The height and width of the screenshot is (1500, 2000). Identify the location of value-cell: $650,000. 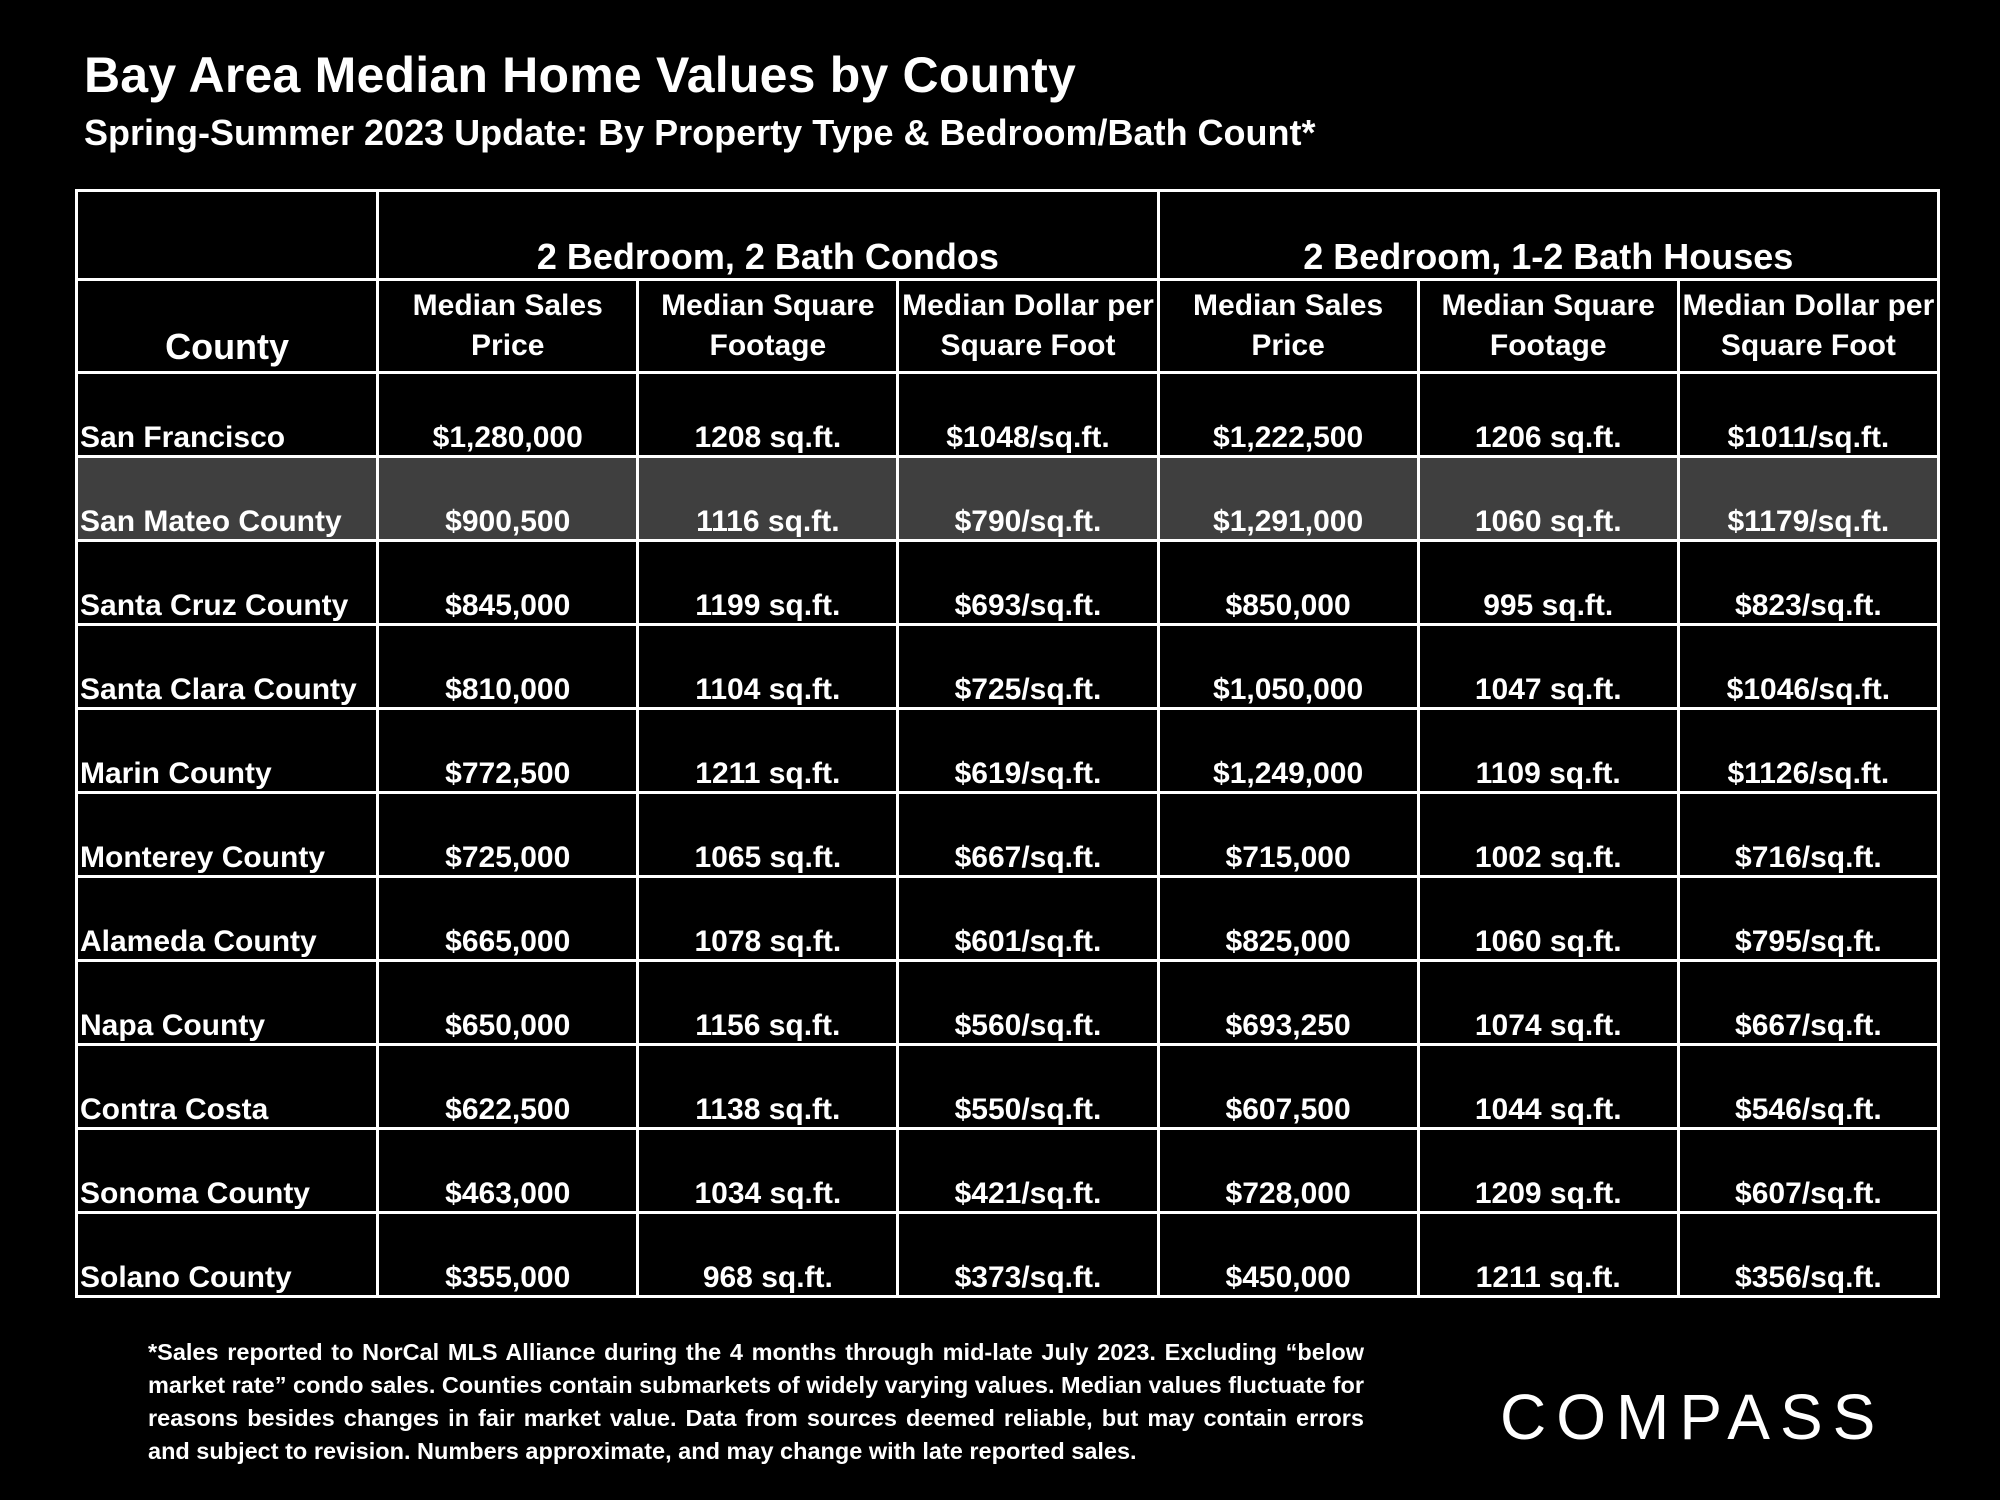
(508, 1002).